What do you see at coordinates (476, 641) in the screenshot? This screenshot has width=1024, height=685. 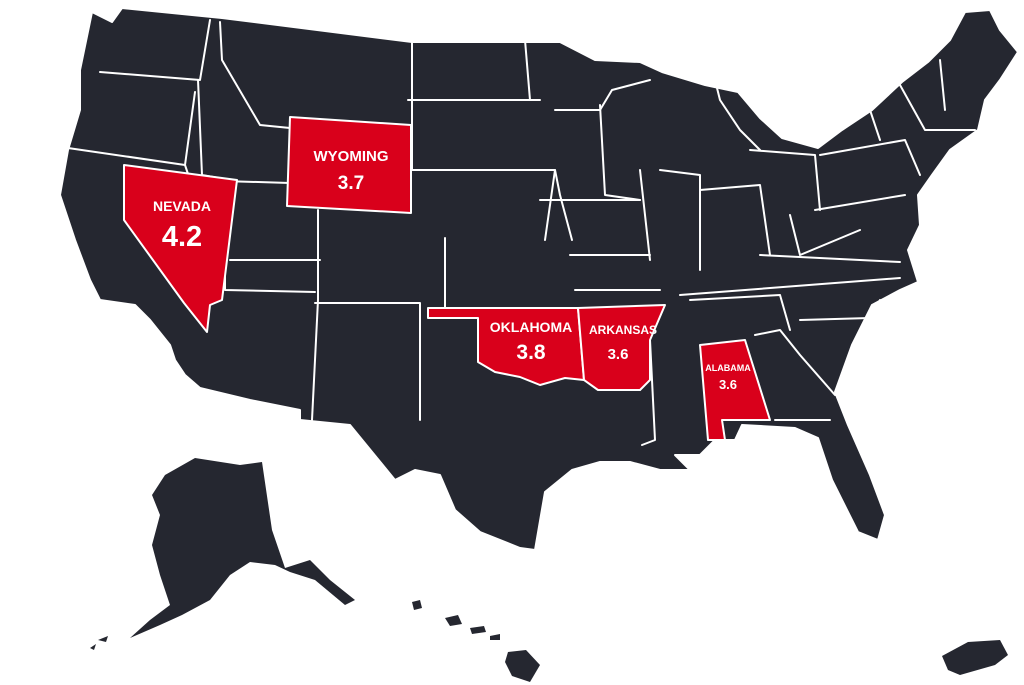 I see `hawaii` at bounding box center [476, 641].